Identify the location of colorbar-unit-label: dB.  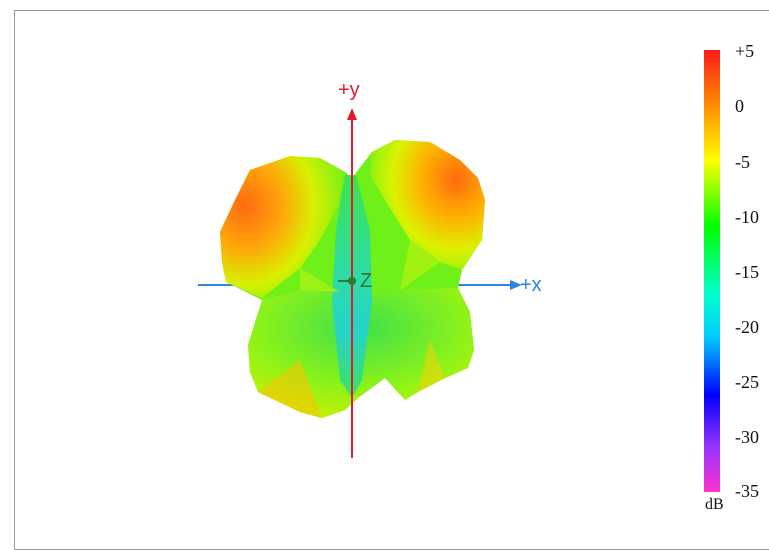
(714, 504).